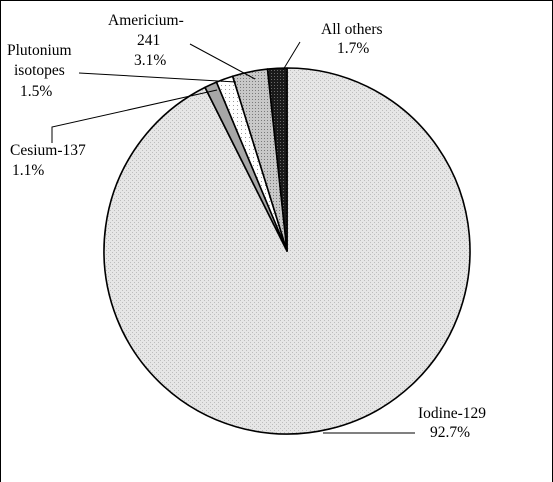  I want to click on slice-value-cesium-137: 1.1%, so click(28, 170).